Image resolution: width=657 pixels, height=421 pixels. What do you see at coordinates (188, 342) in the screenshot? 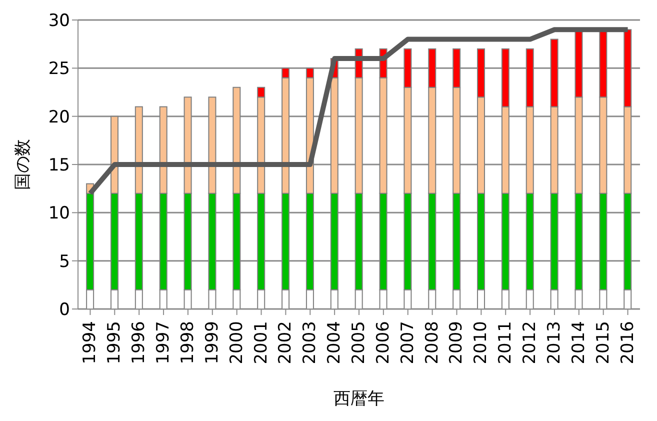
I see `x-tick-label: 1998` at bounding box center [188, 342].